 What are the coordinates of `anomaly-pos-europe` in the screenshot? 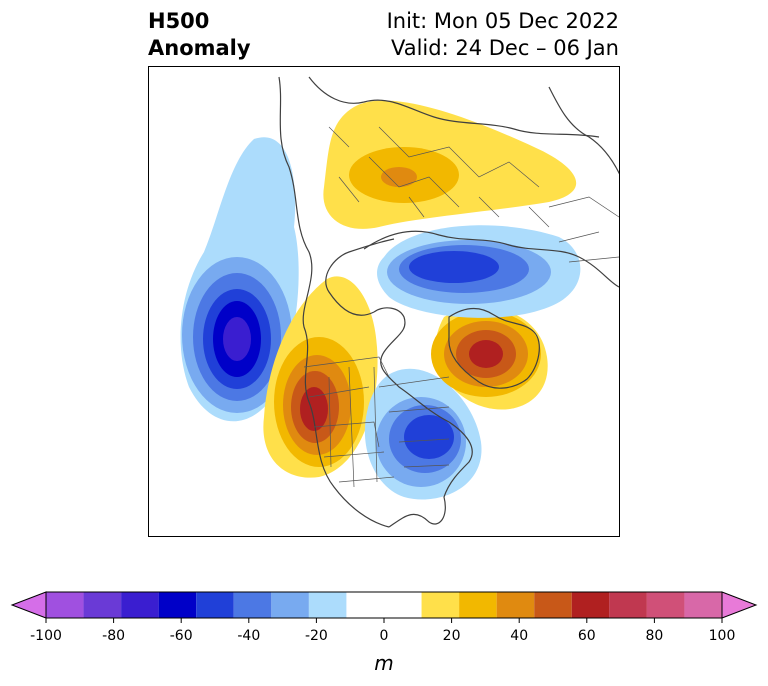 It's located at (450, 164).